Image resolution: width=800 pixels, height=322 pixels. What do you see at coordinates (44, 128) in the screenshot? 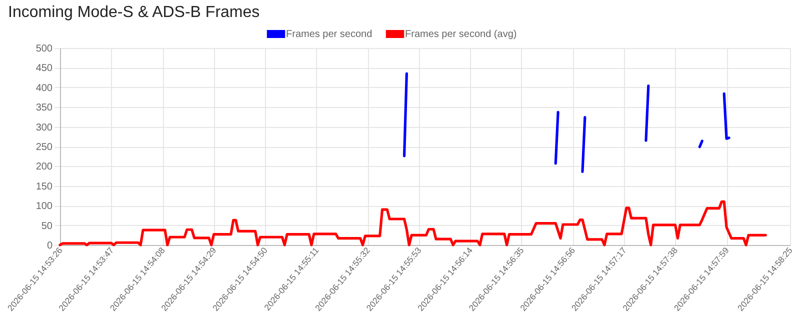
I see `y-tick-label: 300` at bounding box center [44, 128].